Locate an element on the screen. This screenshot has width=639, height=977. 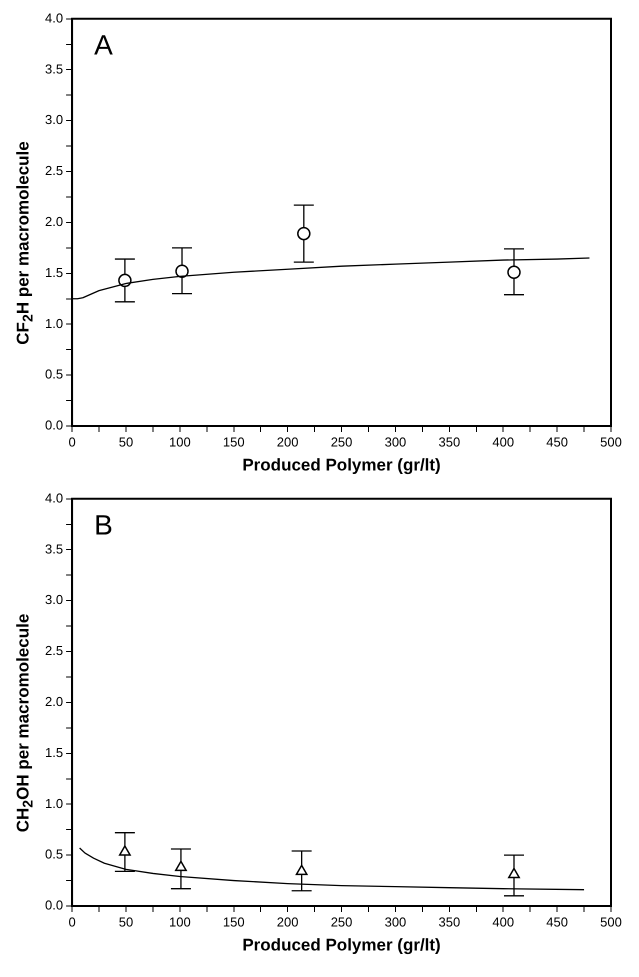
annotation: B is located at coordinates (103, 525).